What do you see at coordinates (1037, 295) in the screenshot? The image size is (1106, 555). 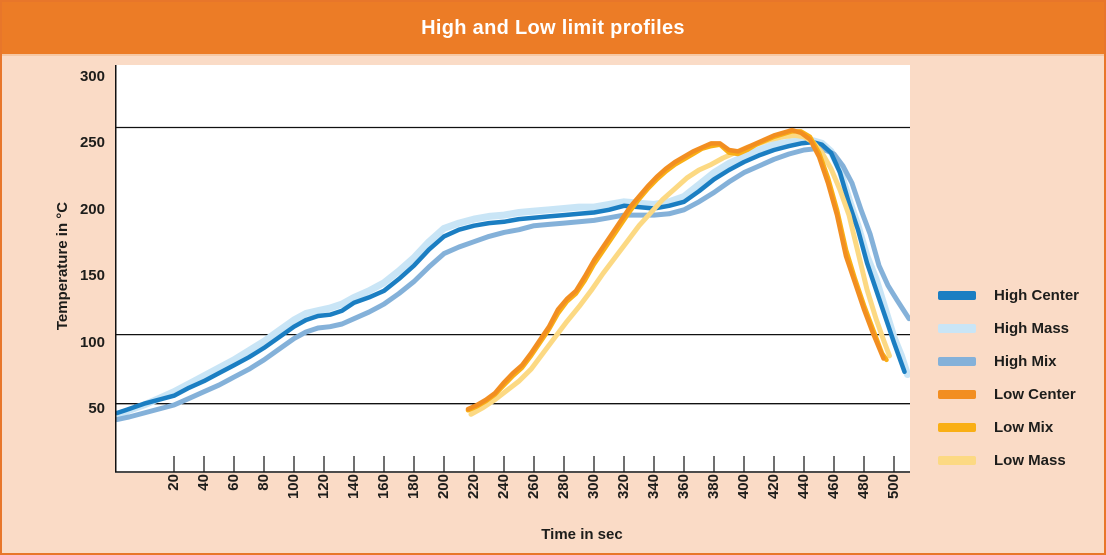 I see `legend-label: High Center` at bounding box center [1037, 295].